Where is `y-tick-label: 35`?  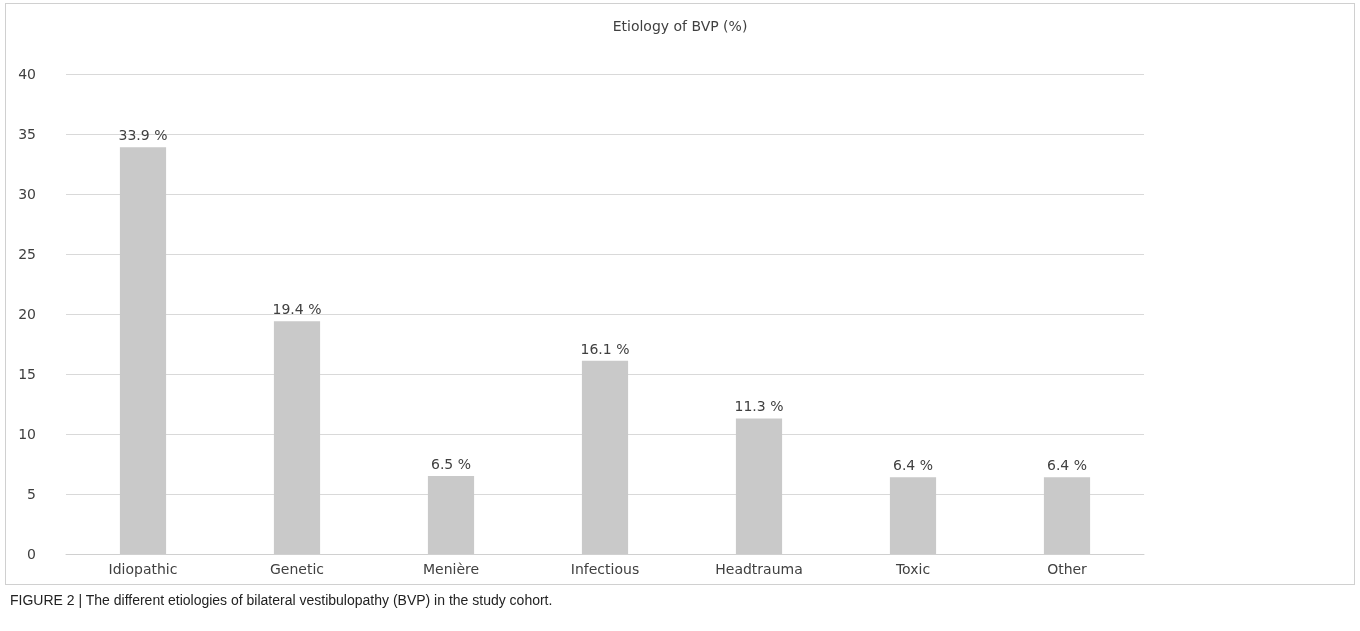
y-tick-label: 35 is located at coordinates (27, 134).